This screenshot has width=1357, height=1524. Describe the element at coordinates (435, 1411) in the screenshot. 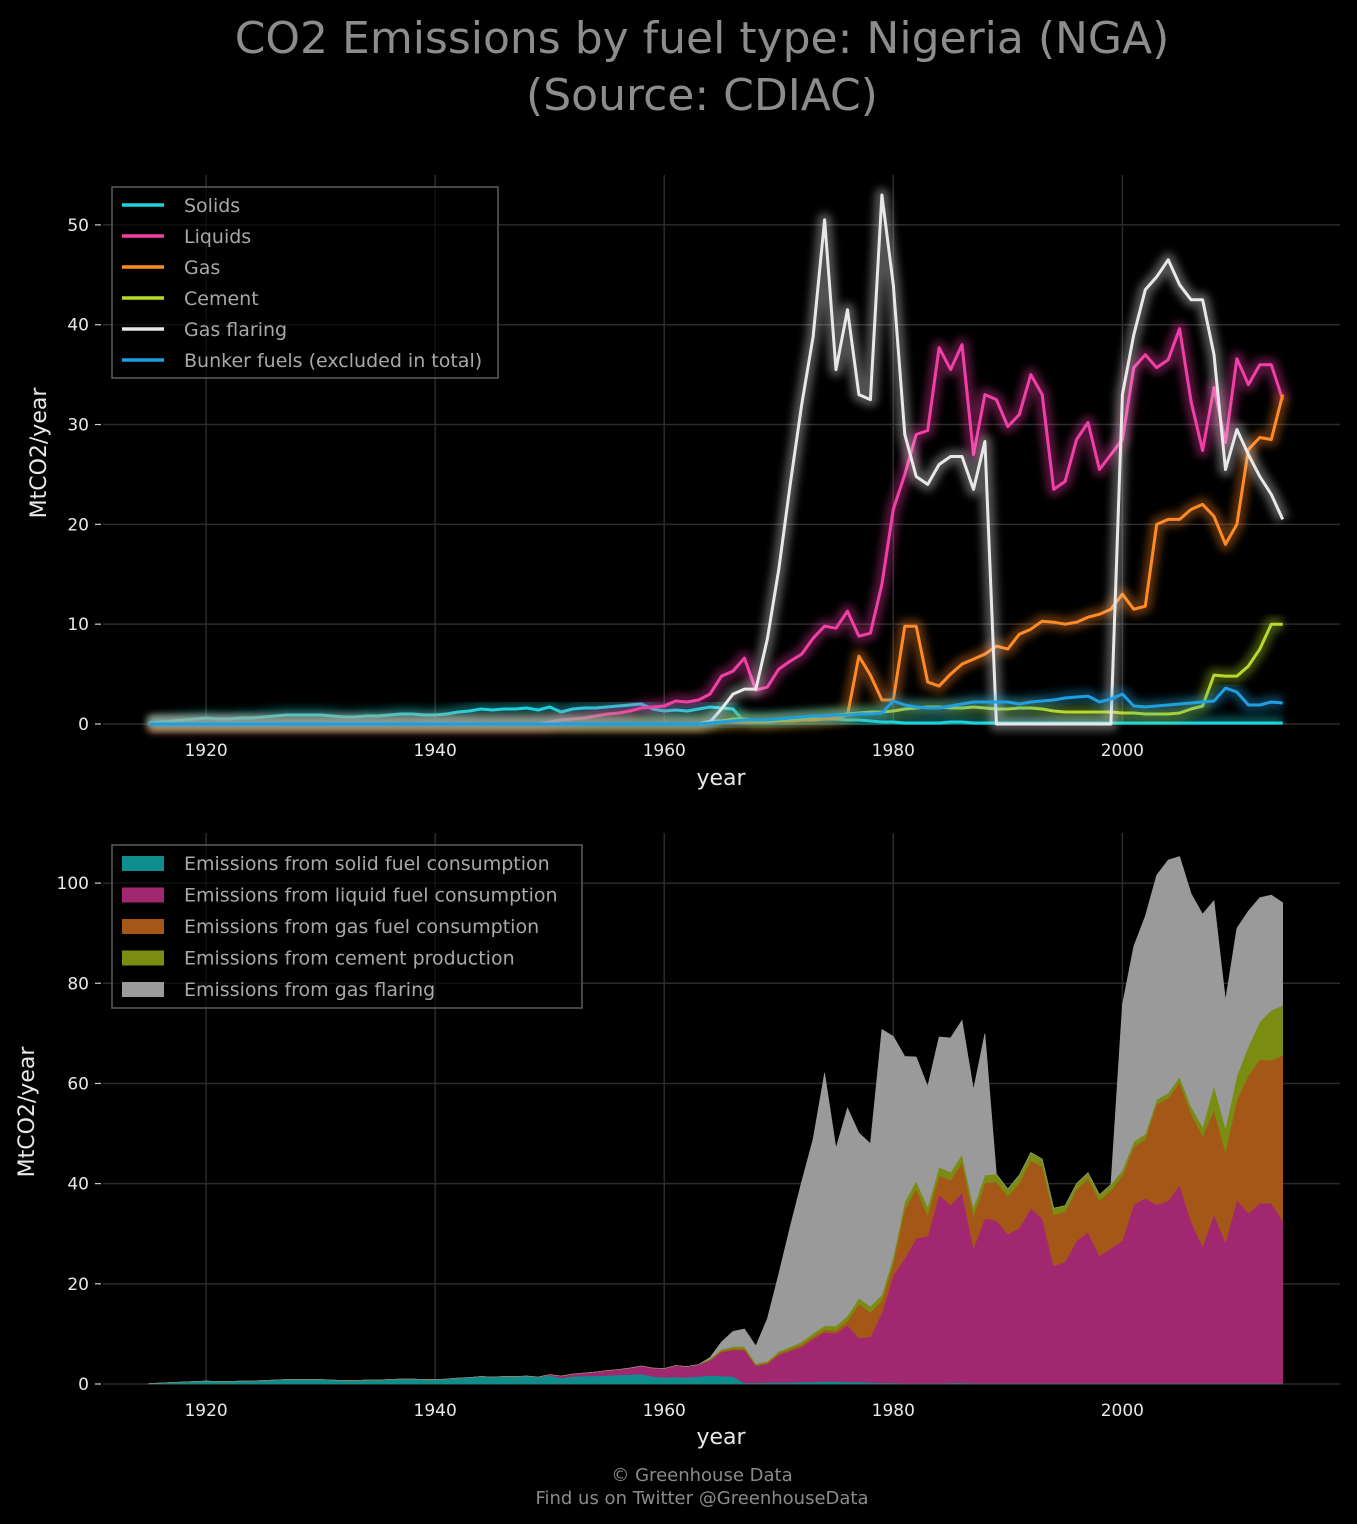

I see `bottom-xtick-1940: 1940` at that location.